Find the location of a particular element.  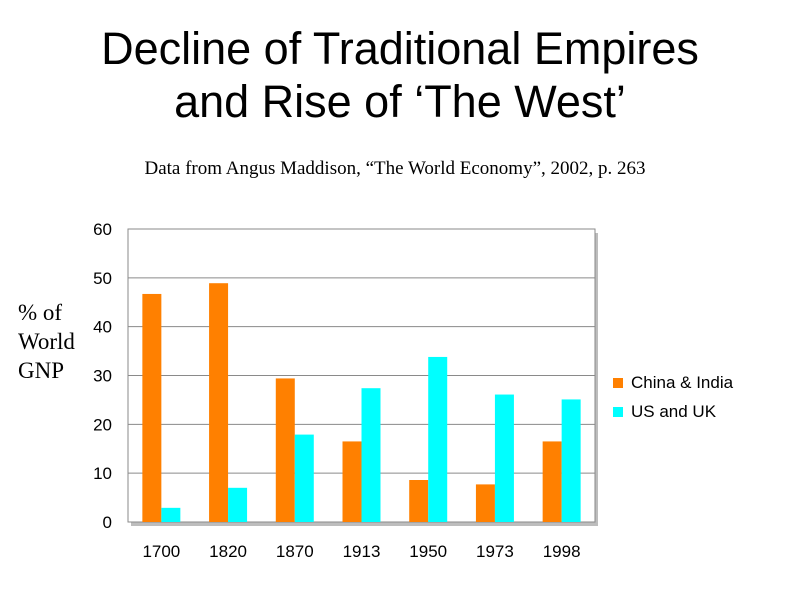

legend-label-us-uk: US and UK is located at coordinates (674, 411).